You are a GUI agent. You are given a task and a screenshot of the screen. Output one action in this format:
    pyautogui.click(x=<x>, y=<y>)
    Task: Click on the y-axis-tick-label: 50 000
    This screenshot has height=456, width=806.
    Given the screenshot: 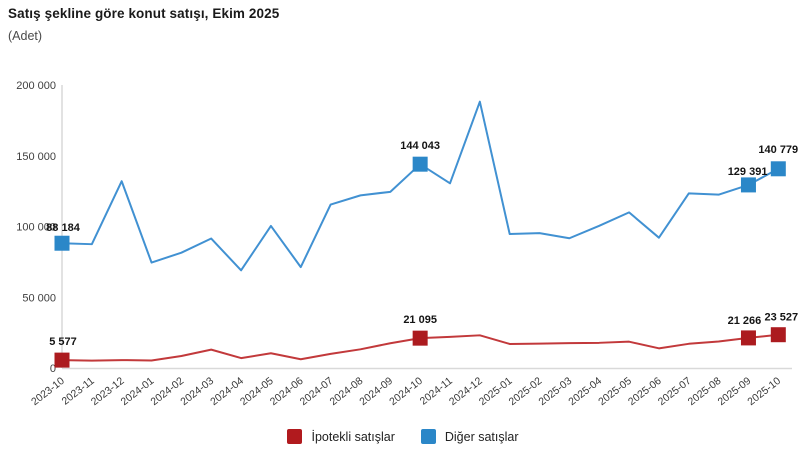 What is the action you would take?
    pyautogui.click(x=39, y=298)
    